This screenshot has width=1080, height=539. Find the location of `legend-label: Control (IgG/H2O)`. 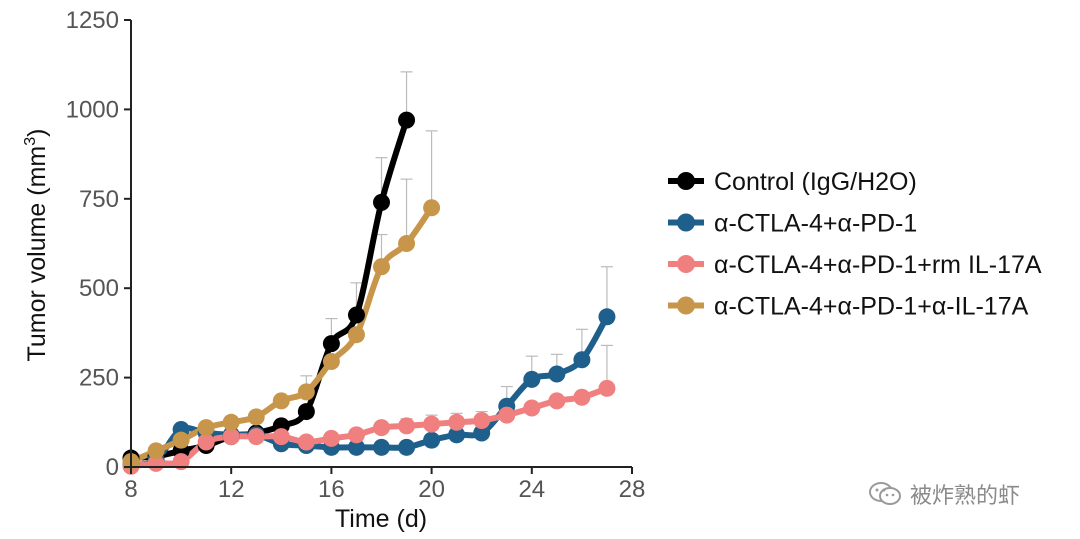

legend-label: Control (IgG/H2O) is located at coordinates (815, 182).